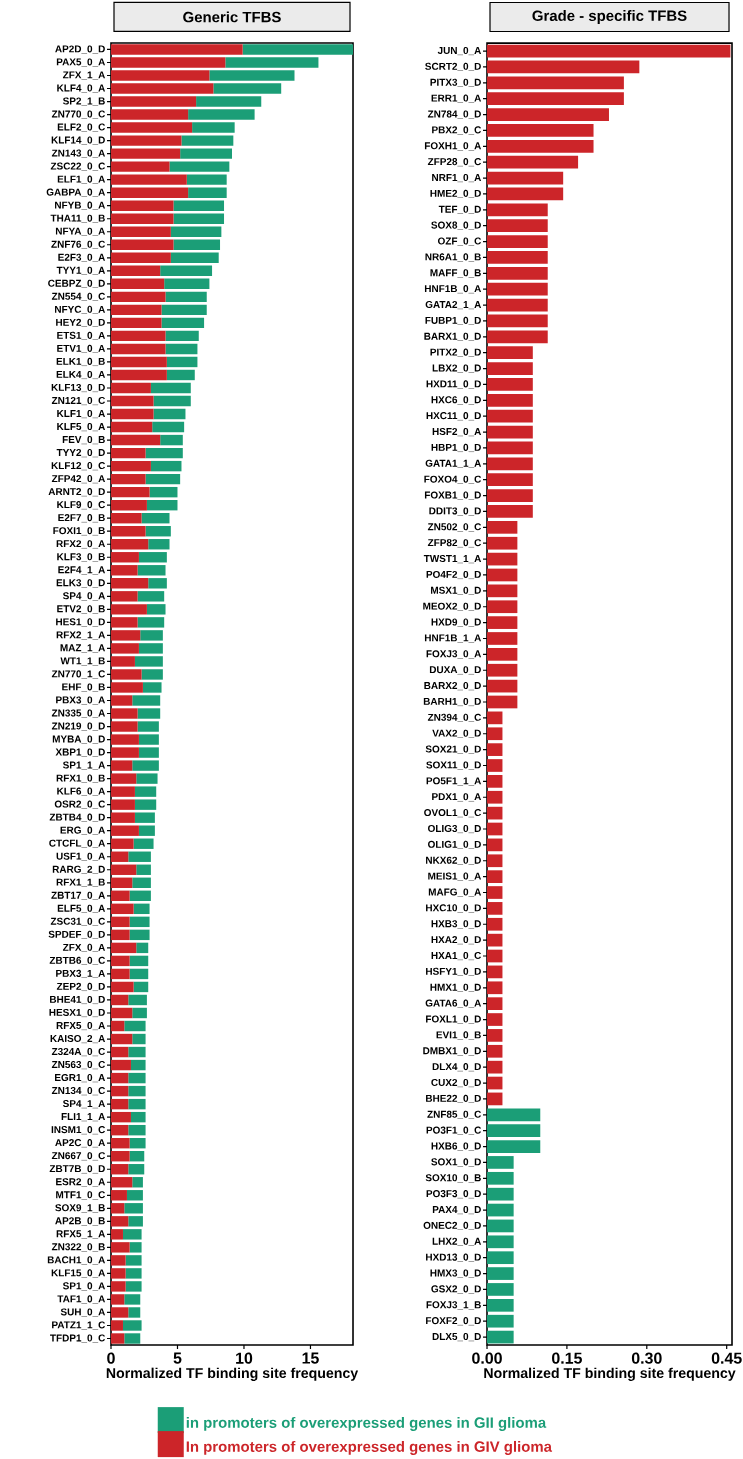 This screenshot has width=743, height=1459. I want to click on y-tick-label: FOXB1_0_D, so click(452, 495).